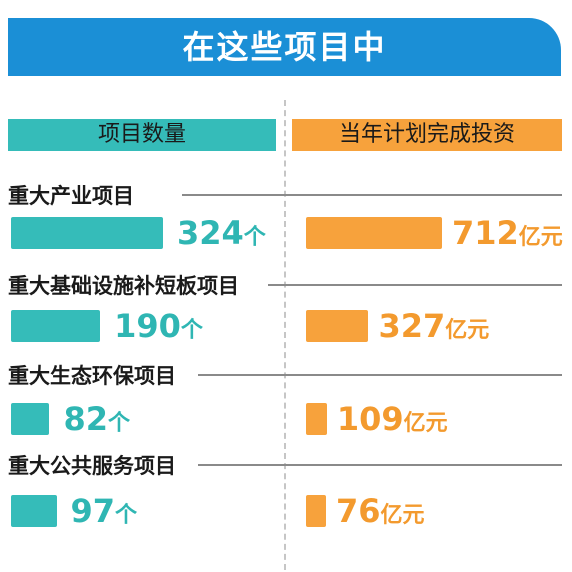 The width and height of the screenshot is (572, 572). I want to click on count-value-label: 190个, so click(158, 326).